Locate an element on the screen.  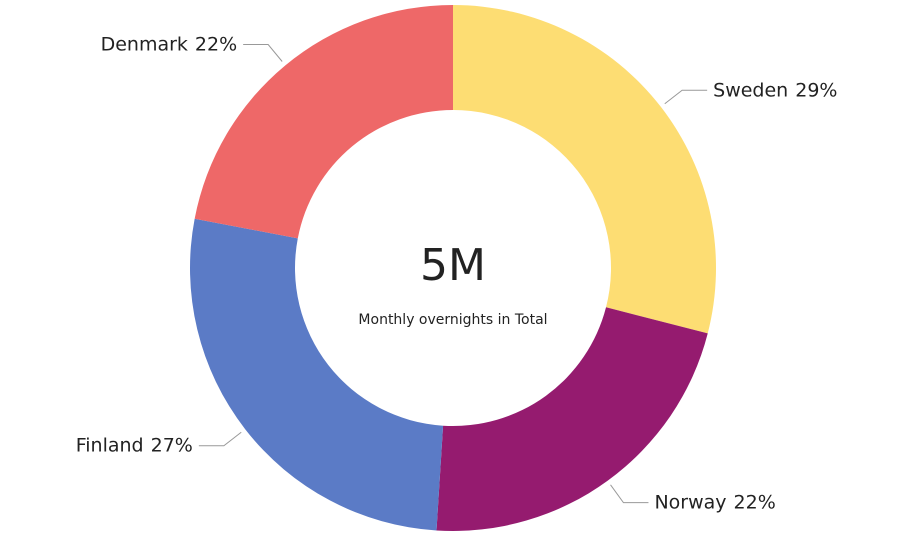
data-label: Norway 22% is located at coordinates (714, 502).